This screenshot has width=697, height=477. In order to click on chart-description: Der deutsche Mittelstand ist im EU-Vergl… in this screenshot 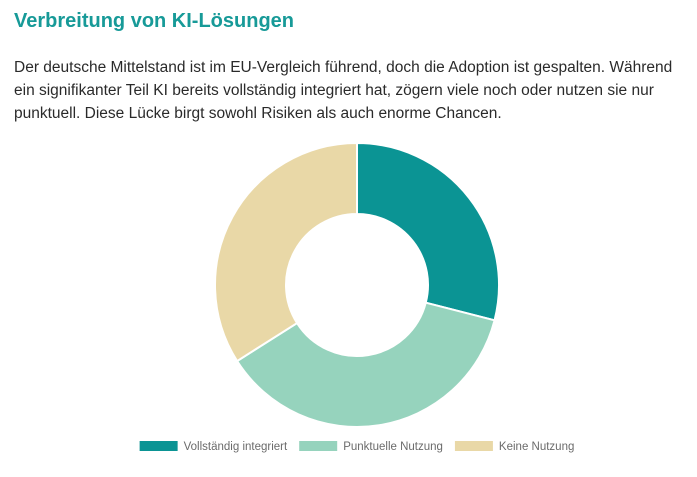, I will do `click(343, 90)`.